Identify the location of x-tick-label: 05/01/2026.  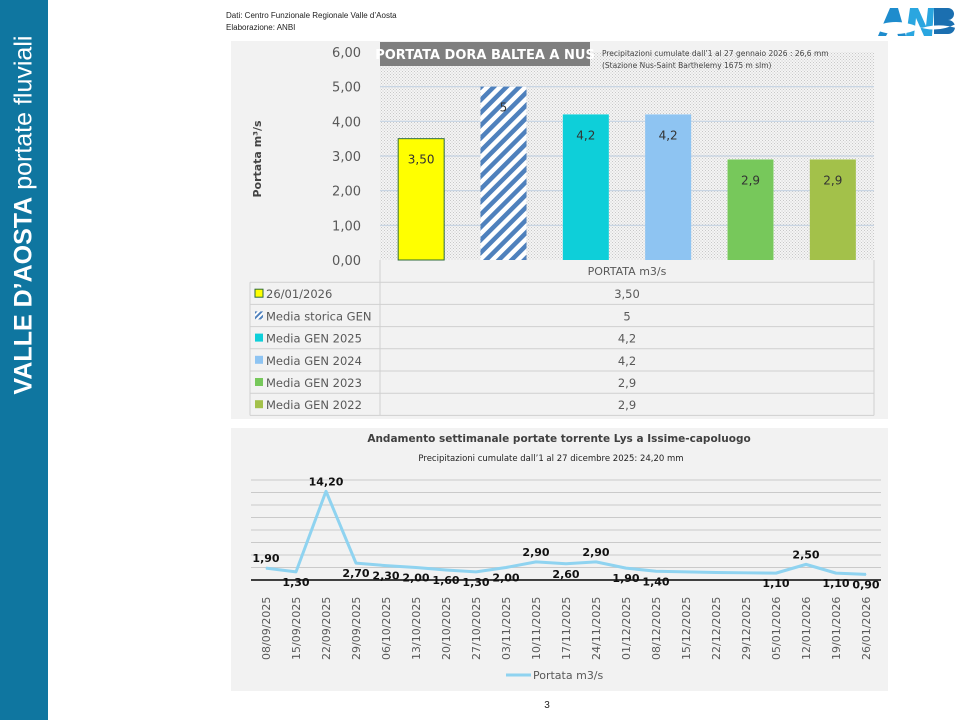
(776, 628).